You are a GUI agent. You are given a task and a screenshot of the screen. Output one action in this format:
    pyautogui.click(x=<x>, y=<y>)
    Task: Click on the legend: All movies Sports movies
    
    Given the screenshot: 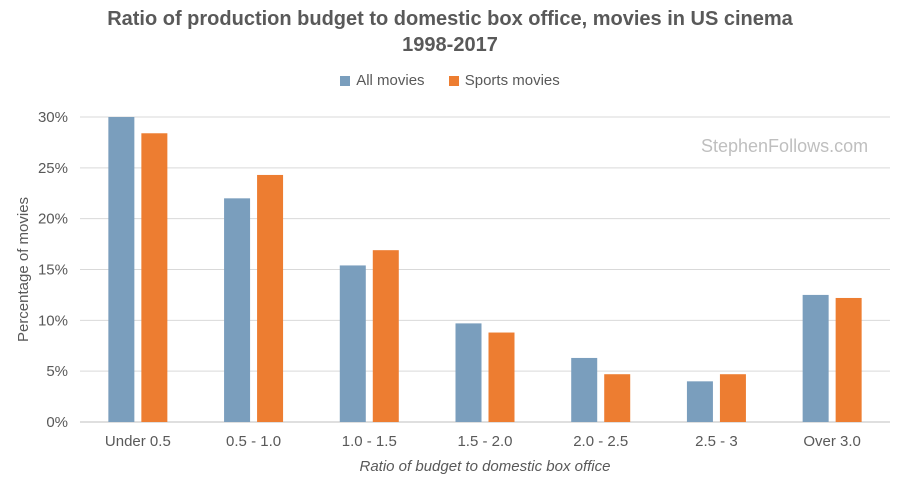 What is the action you would take?
    pyautogui.click(x=450, y=81)
    